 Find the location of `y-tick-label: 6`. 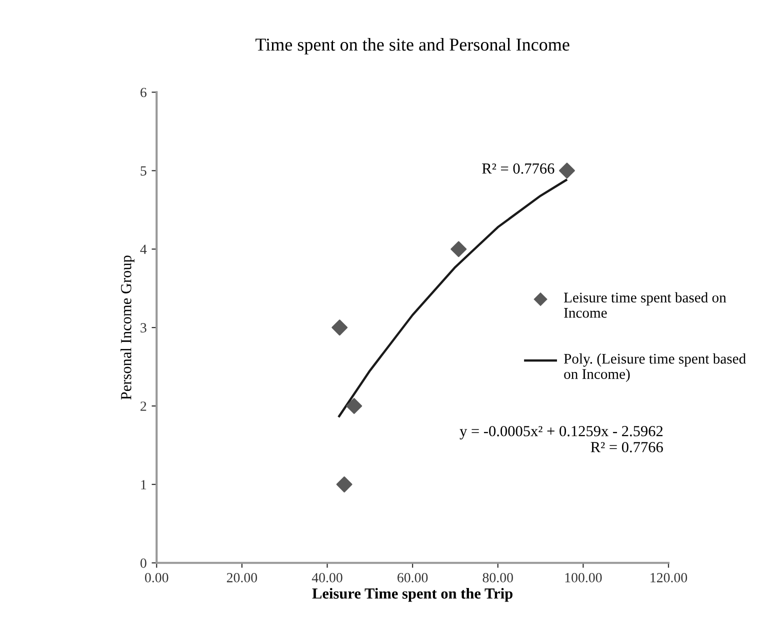

y-tick-label: 6 is located at coordinates (143, 93).